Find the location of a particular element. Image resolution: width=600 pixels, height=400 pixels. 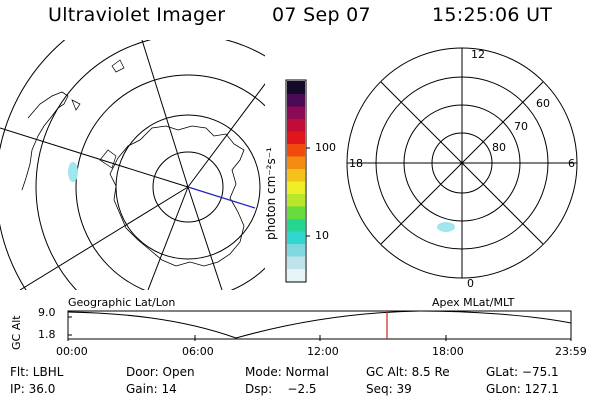

status-mode: Mode: Normal is located at coordinates (287, 372).